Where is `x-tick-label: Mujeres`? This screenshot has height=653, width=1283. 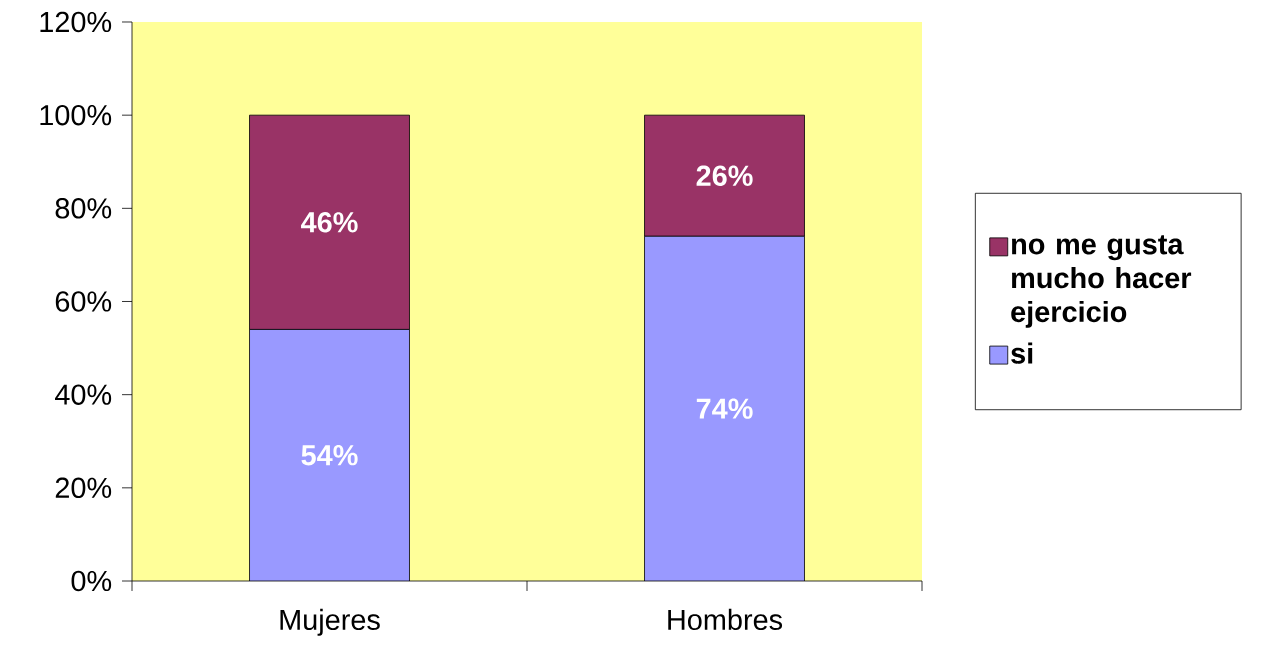
x-tick-label: Mujeres is located at coordinates (330, 622).